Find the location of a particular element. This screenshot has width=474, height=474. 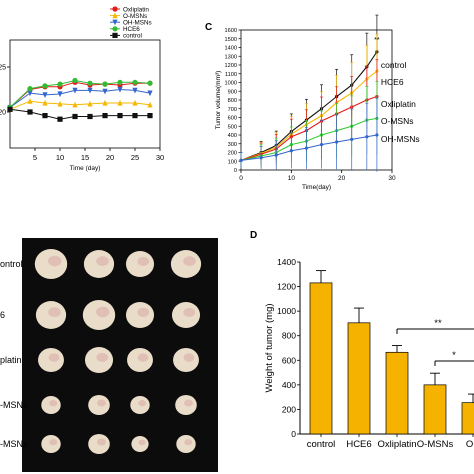

series-label-c: control is located at coordinates (394, 65).